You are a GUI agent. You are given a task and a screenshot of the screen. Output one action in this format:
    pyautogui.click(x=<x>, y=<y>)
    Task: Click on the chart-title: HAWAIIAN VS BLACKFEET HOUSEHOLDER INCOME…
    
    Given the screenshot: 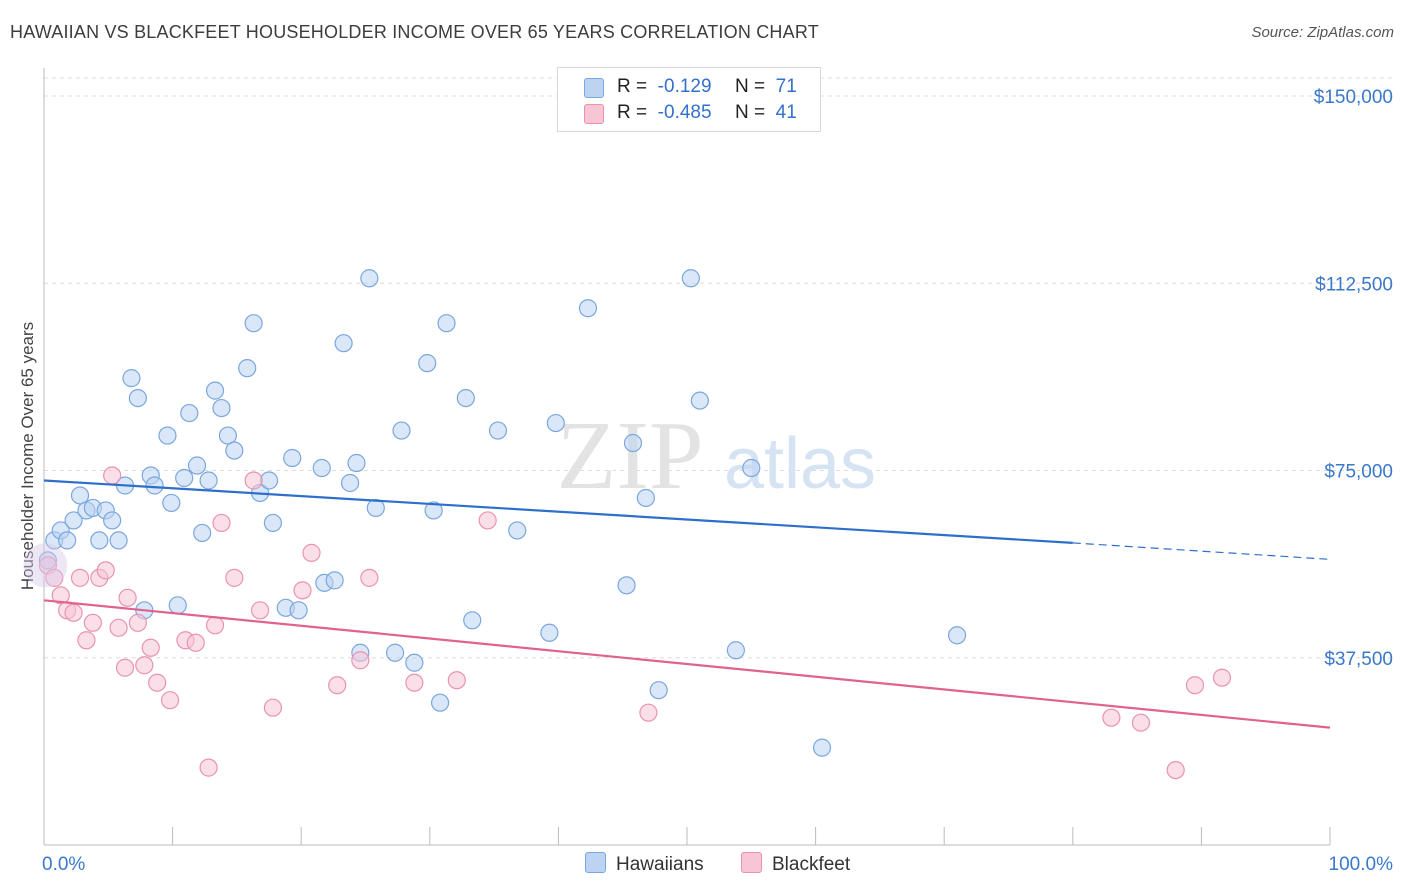 What is the action you would take?
    pyautogui.click(x=414, y=32)
    